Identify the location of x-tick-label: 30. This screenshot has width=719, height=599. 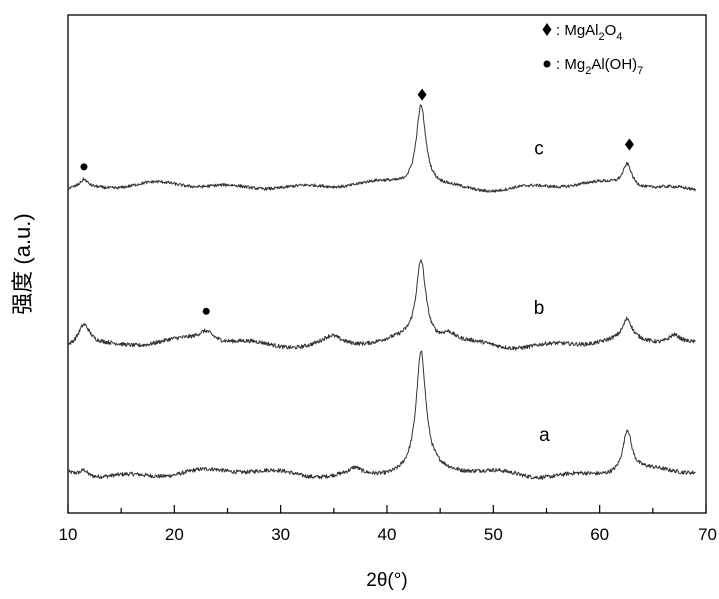
(280, 534).